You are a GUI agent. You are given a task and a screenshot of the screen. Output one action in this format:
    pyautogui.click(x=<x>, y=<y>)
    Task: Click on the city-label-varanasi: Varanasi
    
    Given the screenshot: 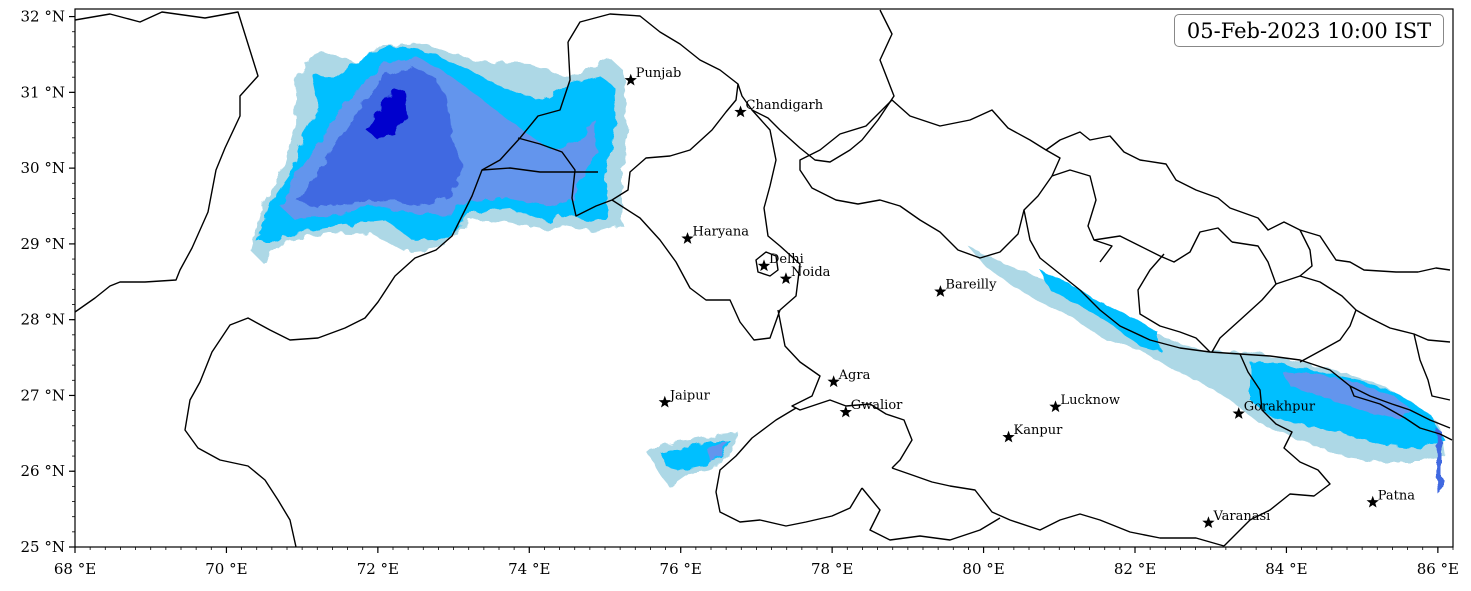 What is the action you would take?
    pyautogui.click(x=1241, y=516)
    